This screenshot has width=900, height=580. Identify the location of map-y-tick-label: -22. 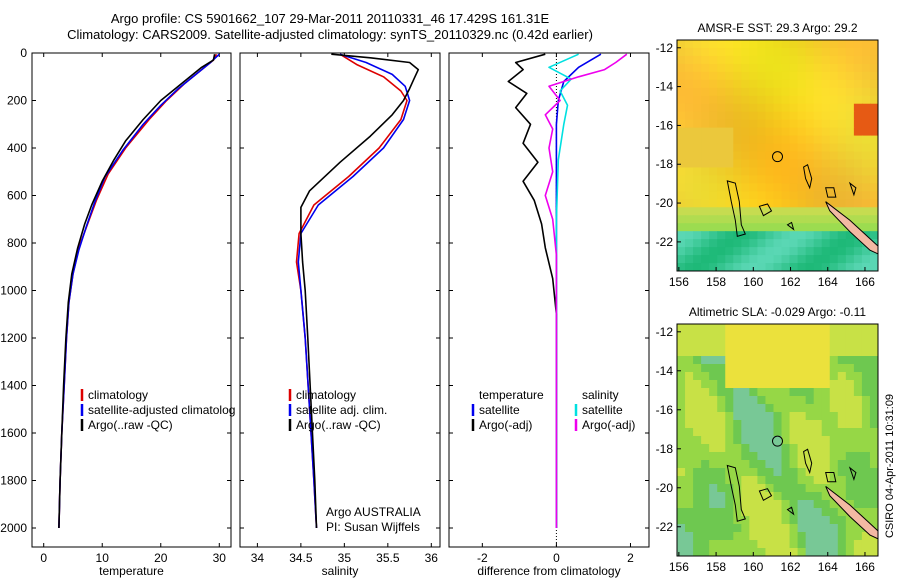
(665, 527).